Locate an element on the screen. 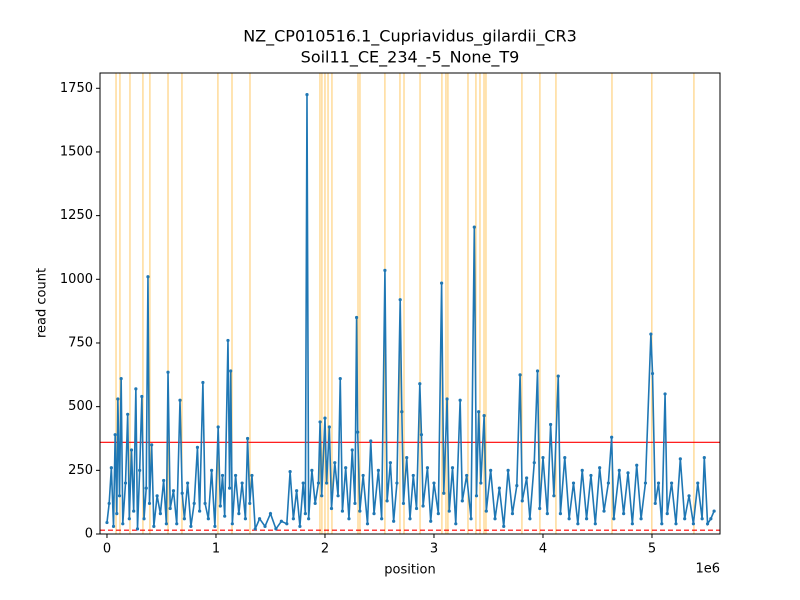  x-axis-label: position is located at coordinates (410, 570).